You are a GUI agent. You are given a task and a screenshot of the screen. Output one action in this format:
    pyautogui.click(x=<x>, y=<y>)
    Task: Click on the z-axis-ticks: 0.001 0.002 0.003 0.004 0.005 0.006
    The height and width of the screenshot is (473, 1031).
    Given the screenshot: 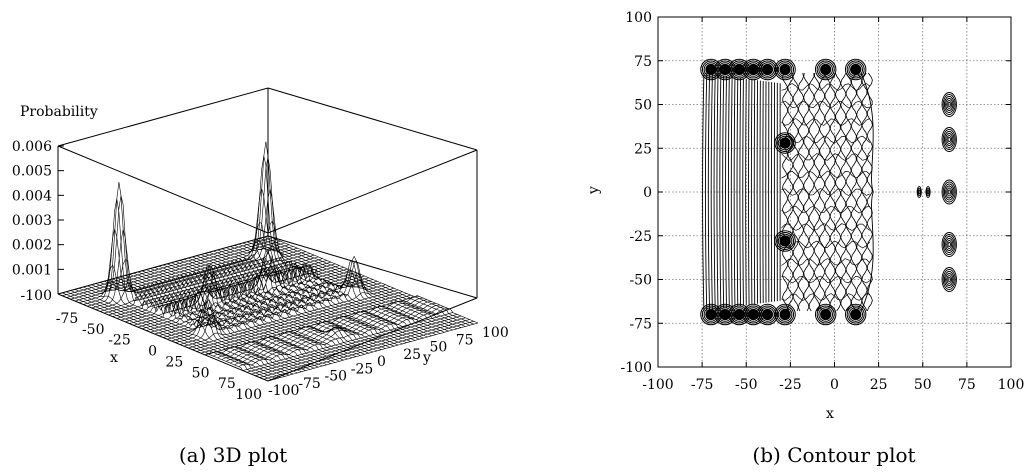 What is the action you would take?
    pyautogui.click(x=38, y=208)
    